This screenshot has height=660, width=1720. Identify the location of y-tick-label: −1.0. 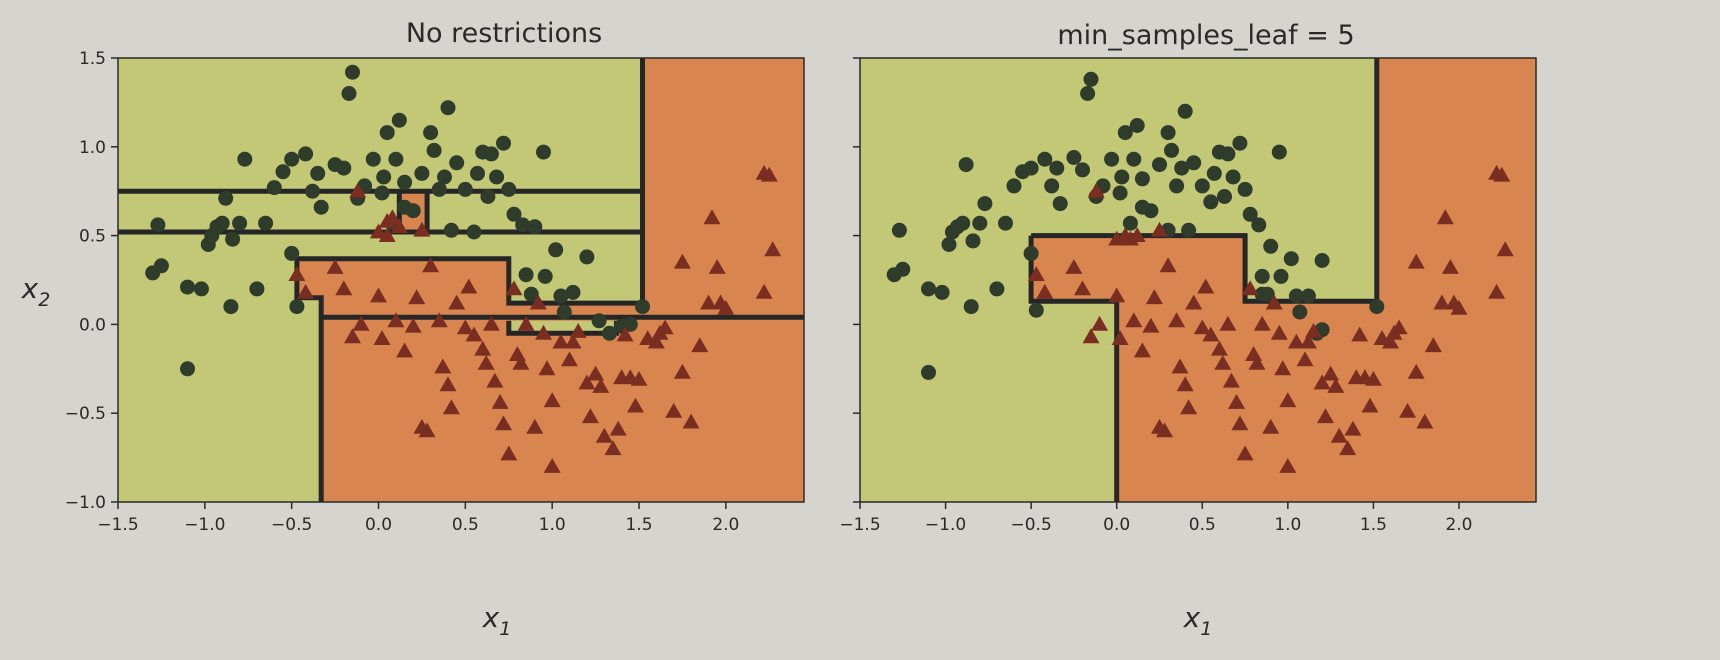
(85, 503).